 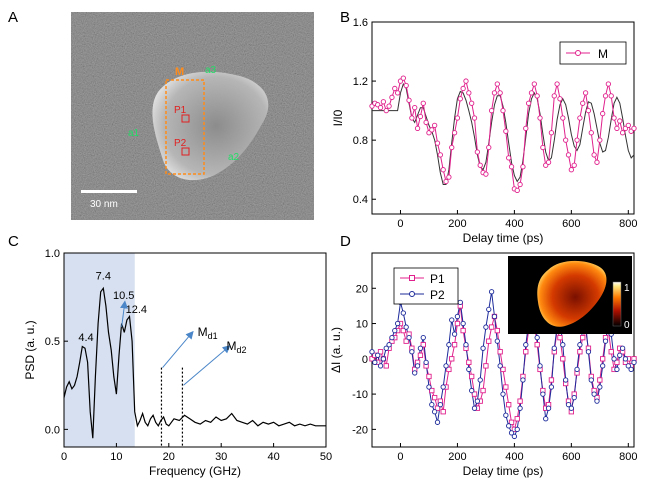 What do you see at coordinates (437, 295) in the screenshot?
I see `legend-entry-p2: P2` at bounding box center [437, 295].